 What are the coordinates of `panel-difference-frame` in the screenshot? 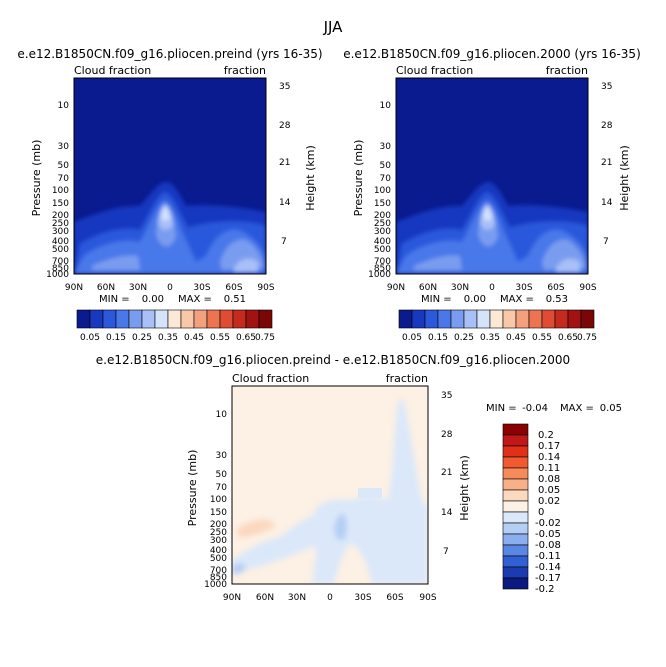 It's located at (330, 485).